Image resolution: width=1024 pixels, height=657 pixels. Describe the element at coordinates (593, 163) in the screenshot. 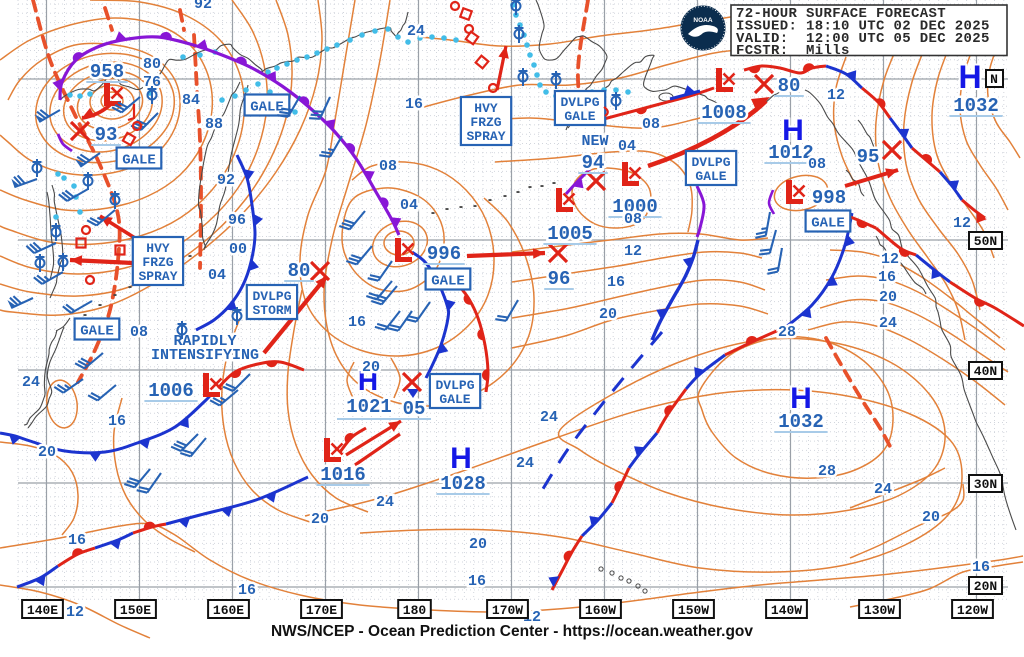

I see `svg-text: 94` at that location.